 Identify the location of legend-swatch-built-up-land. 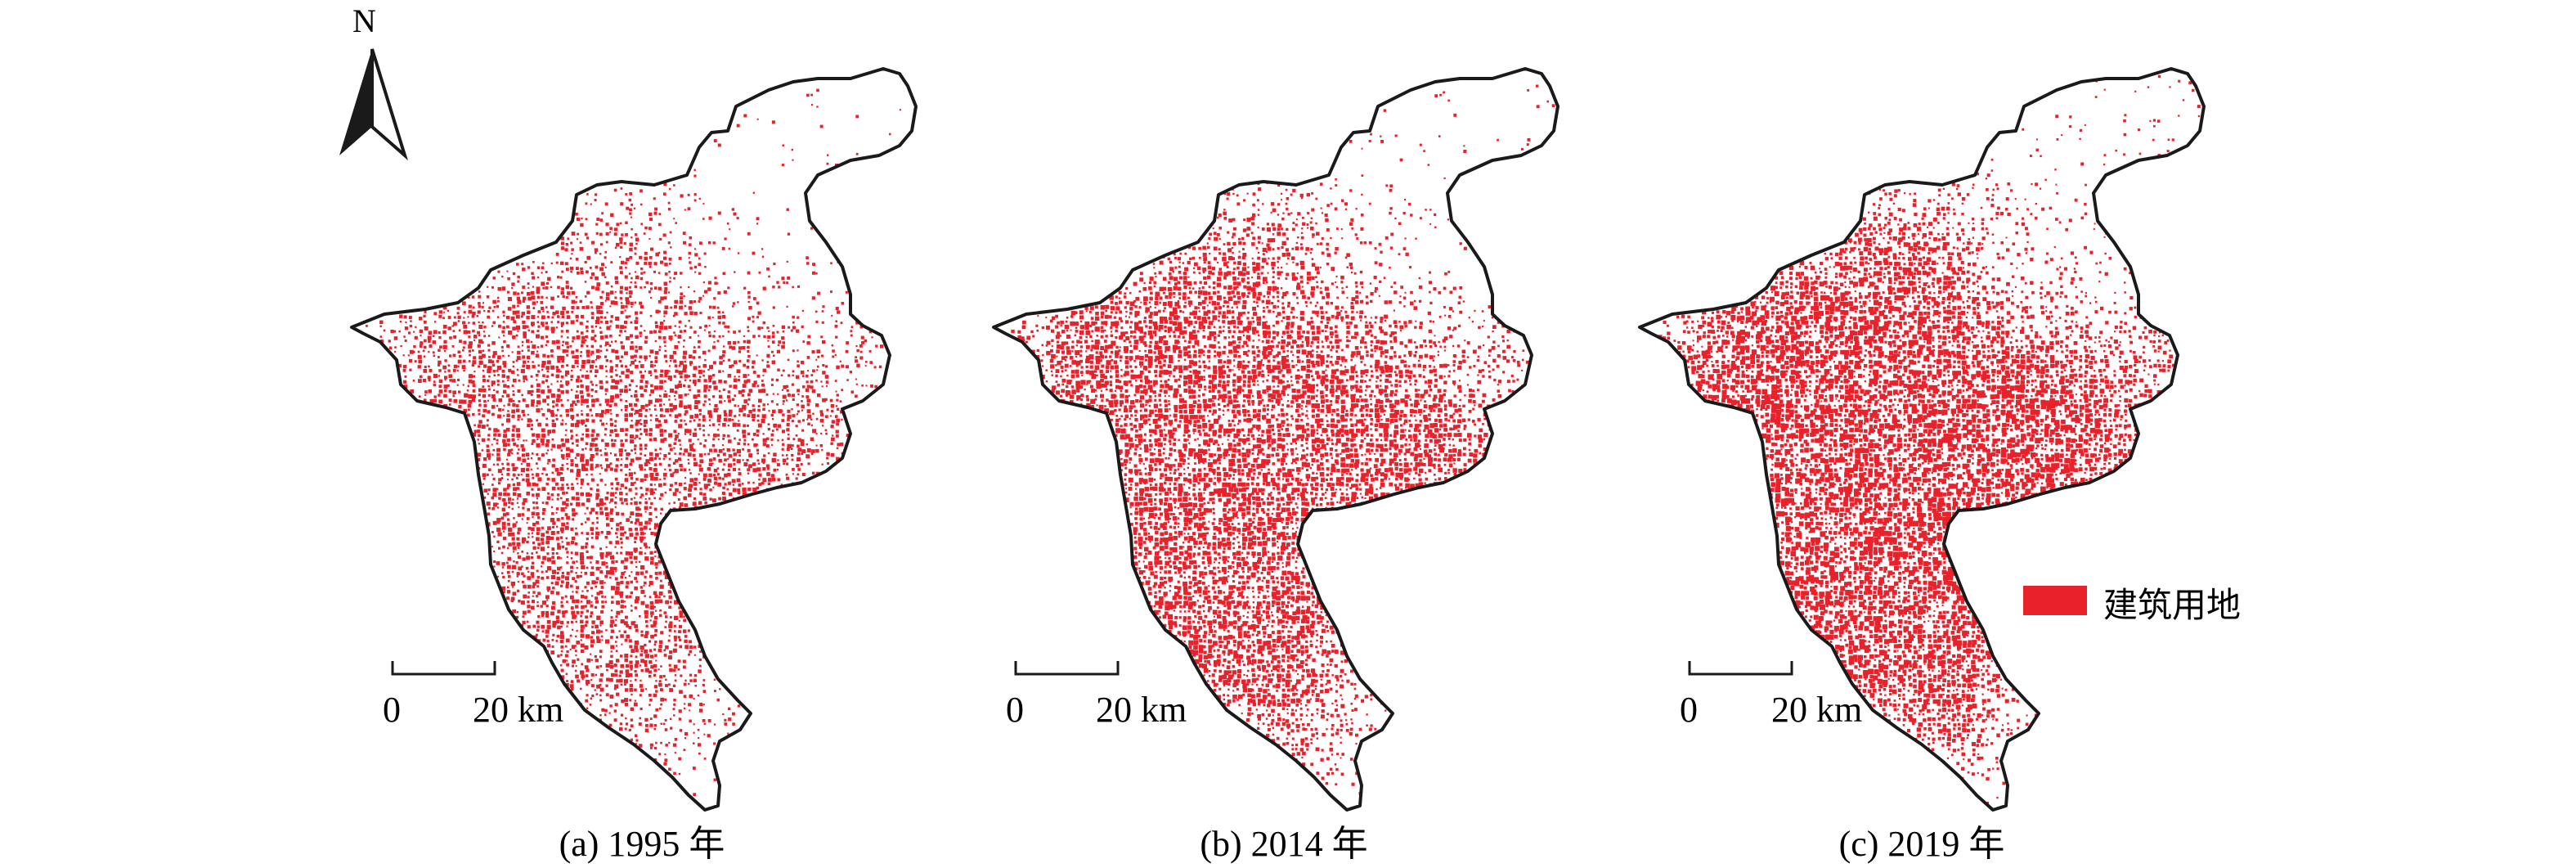
(2055, 600).